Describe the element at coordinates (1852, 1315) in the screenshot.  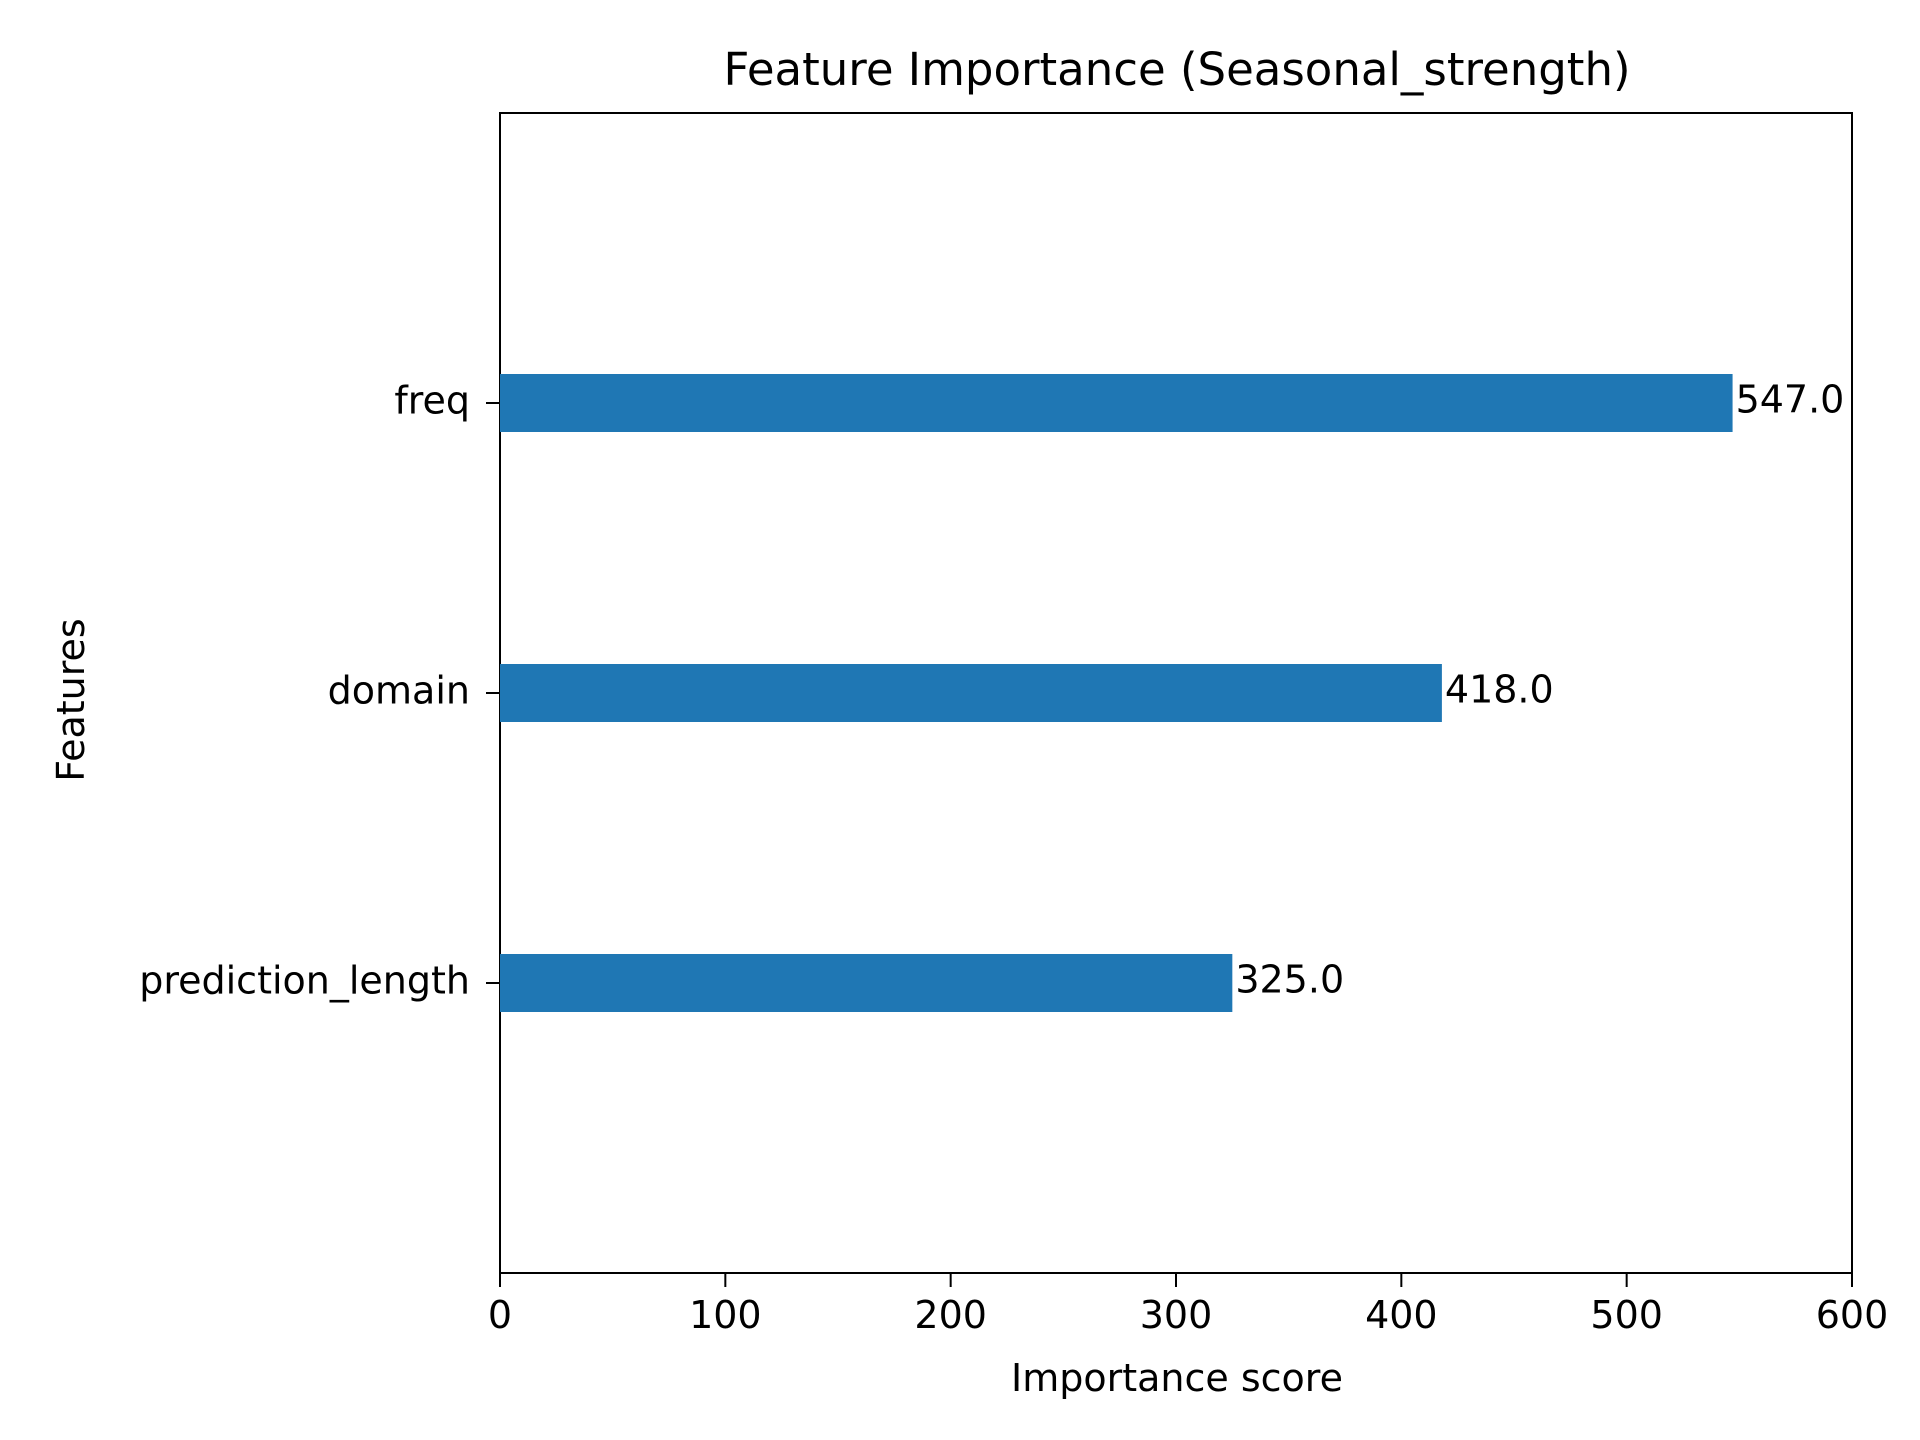
I see `x-tick-label-600: 600` at that location.